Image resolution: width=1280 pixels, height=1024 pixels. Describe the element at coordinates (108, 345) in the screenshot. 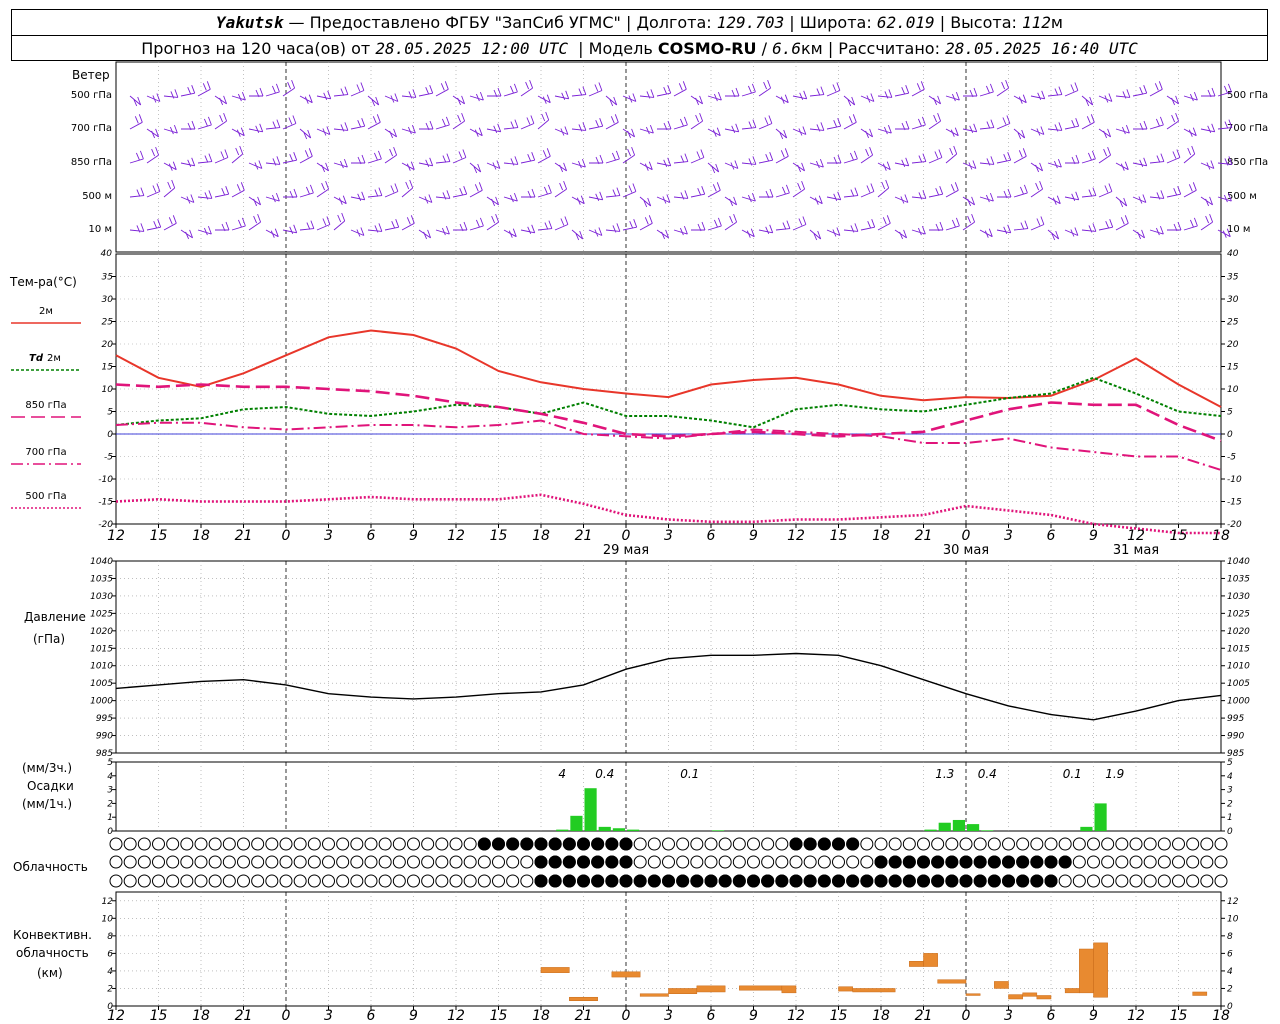

I see `temp-panel-ytick-label-left: 20` at that location.